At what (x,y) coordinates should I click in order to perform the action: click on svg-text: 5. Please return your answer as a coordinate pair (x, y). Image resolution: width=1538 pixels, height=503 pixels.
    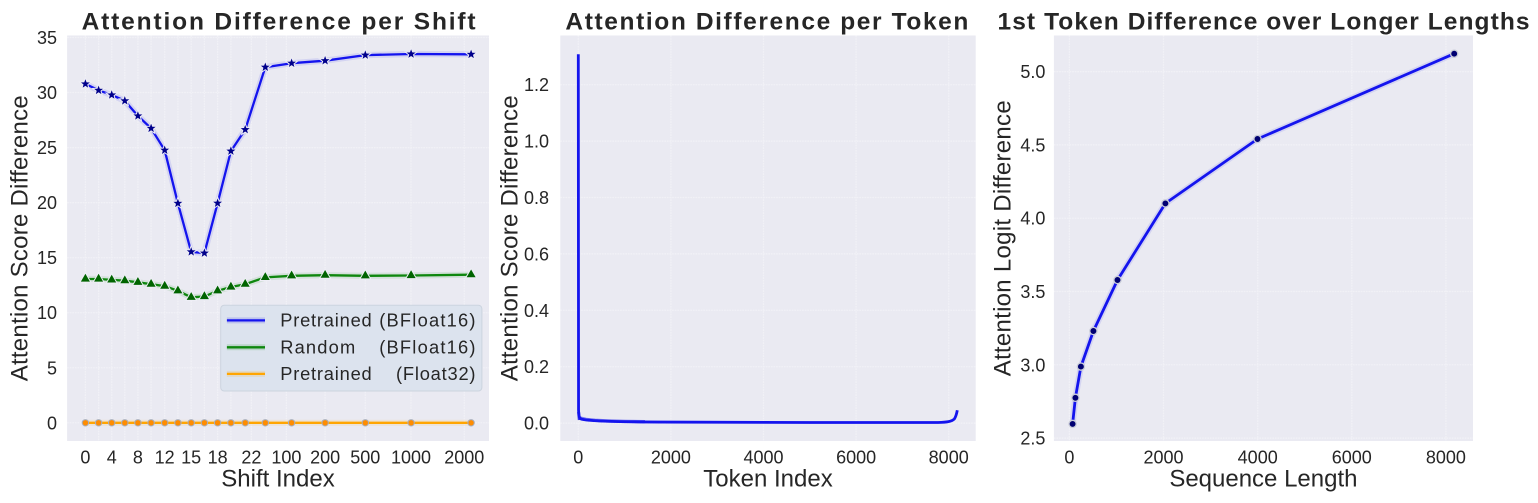
    Looking at the image, I should click on (52, 368).